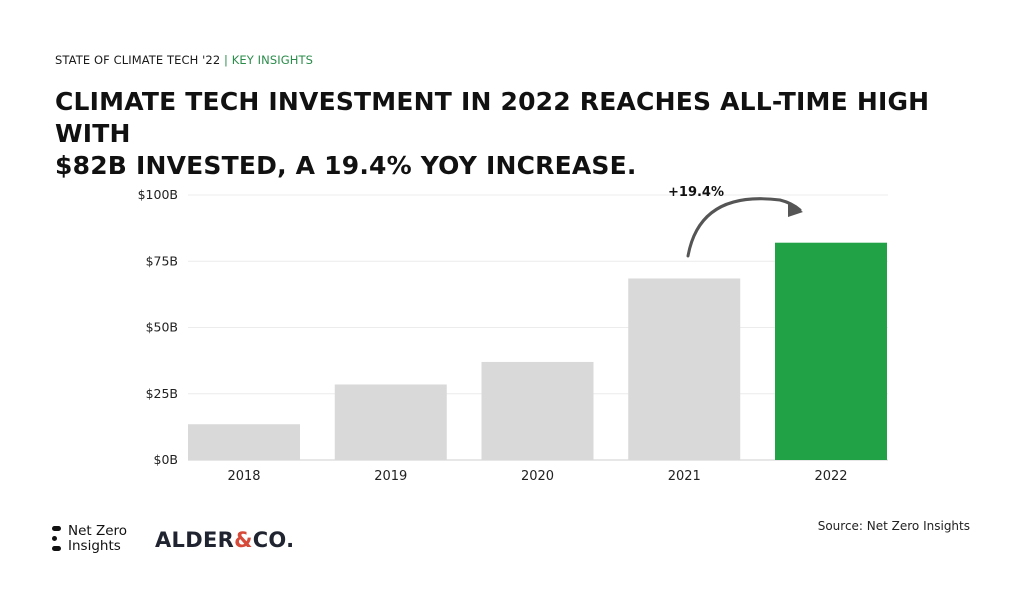 This screenshot has width=1024, height=609. I want to click on source-note: Source: Net Zero Insights, so click(893, 526).